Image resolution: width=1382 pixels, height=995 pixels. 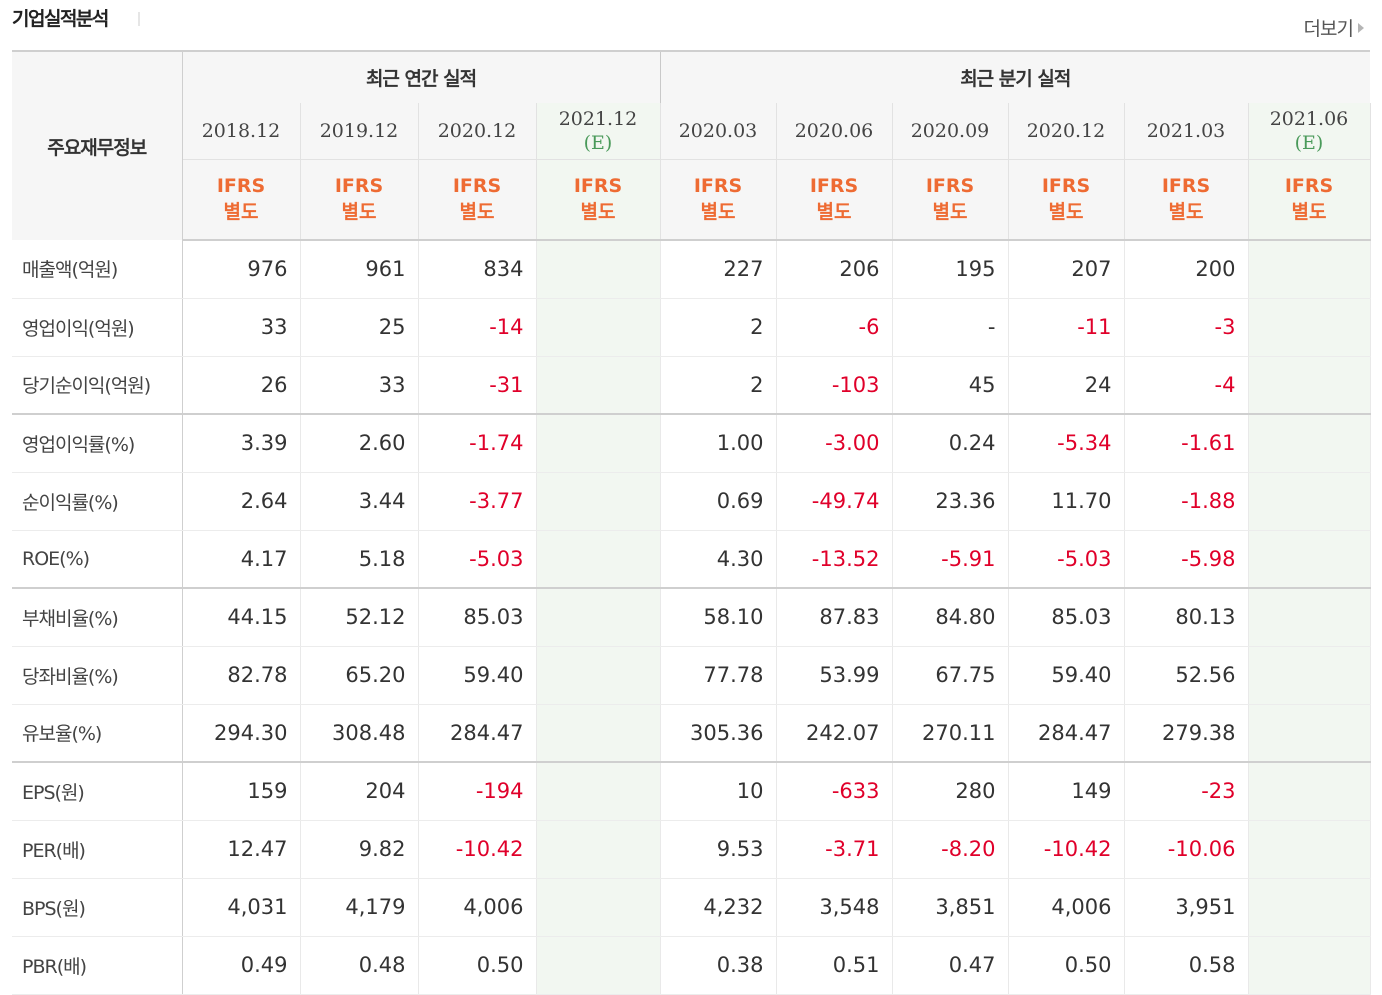 I want to click on table-cell: -5.03, so click(x=477, y=559).